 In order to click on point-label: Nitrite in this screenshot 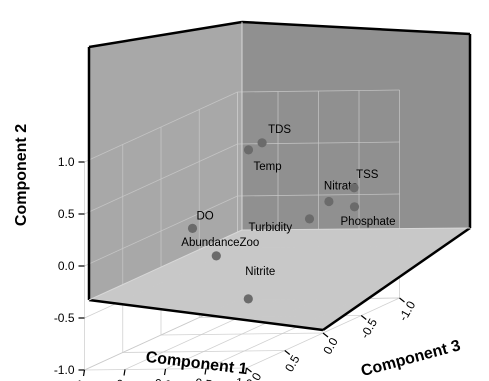, I will do `click(260, 272)`.